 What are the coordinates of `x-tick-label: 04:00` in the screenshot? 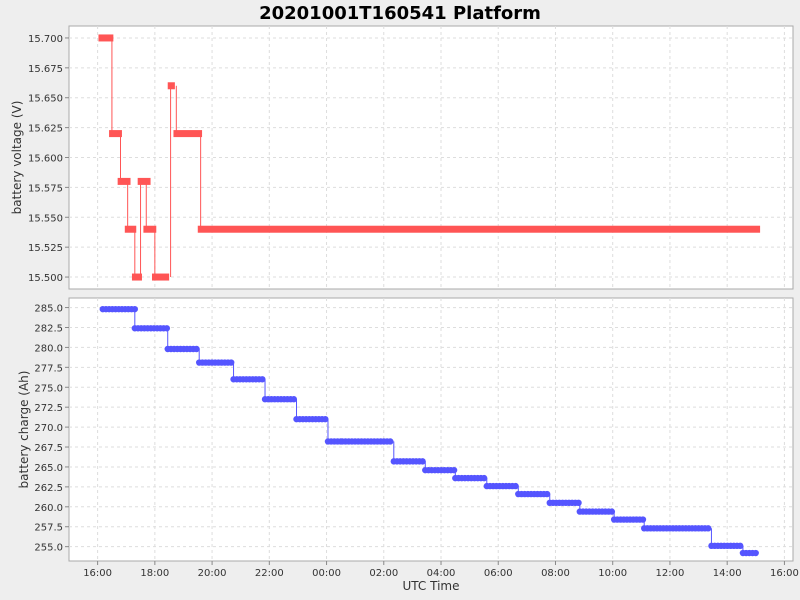 It's located at (441, 573).